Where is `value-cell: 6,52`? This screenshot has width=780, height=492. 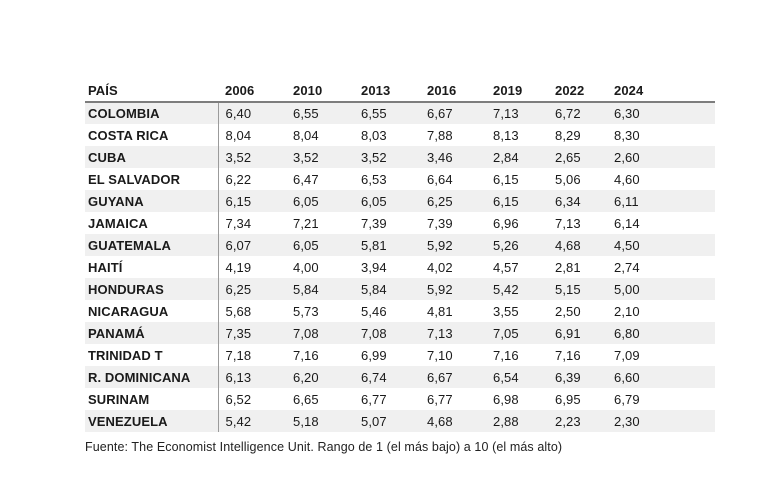
value-cell: 6,52 is located at coordinates (238, 399).